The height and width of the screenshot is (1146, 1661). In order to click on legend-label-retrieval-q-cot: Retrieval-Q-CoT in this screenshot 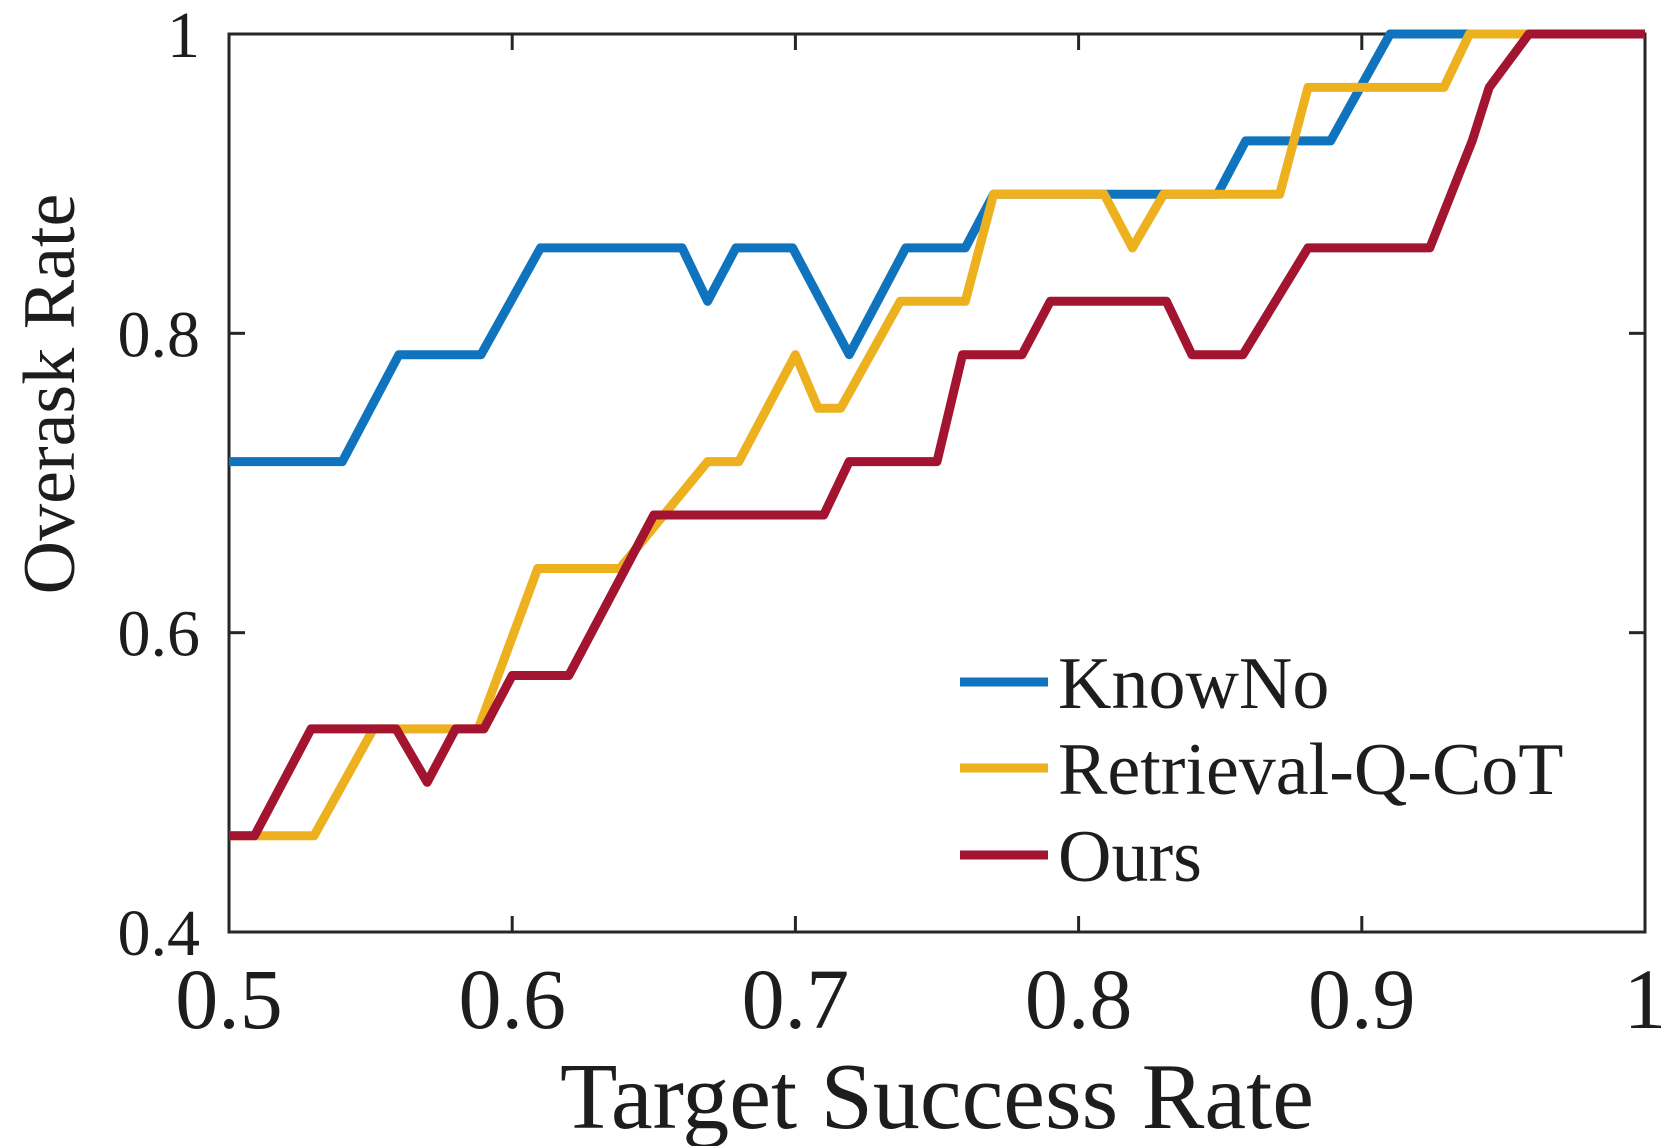, I will do `click(1311, 770)`.